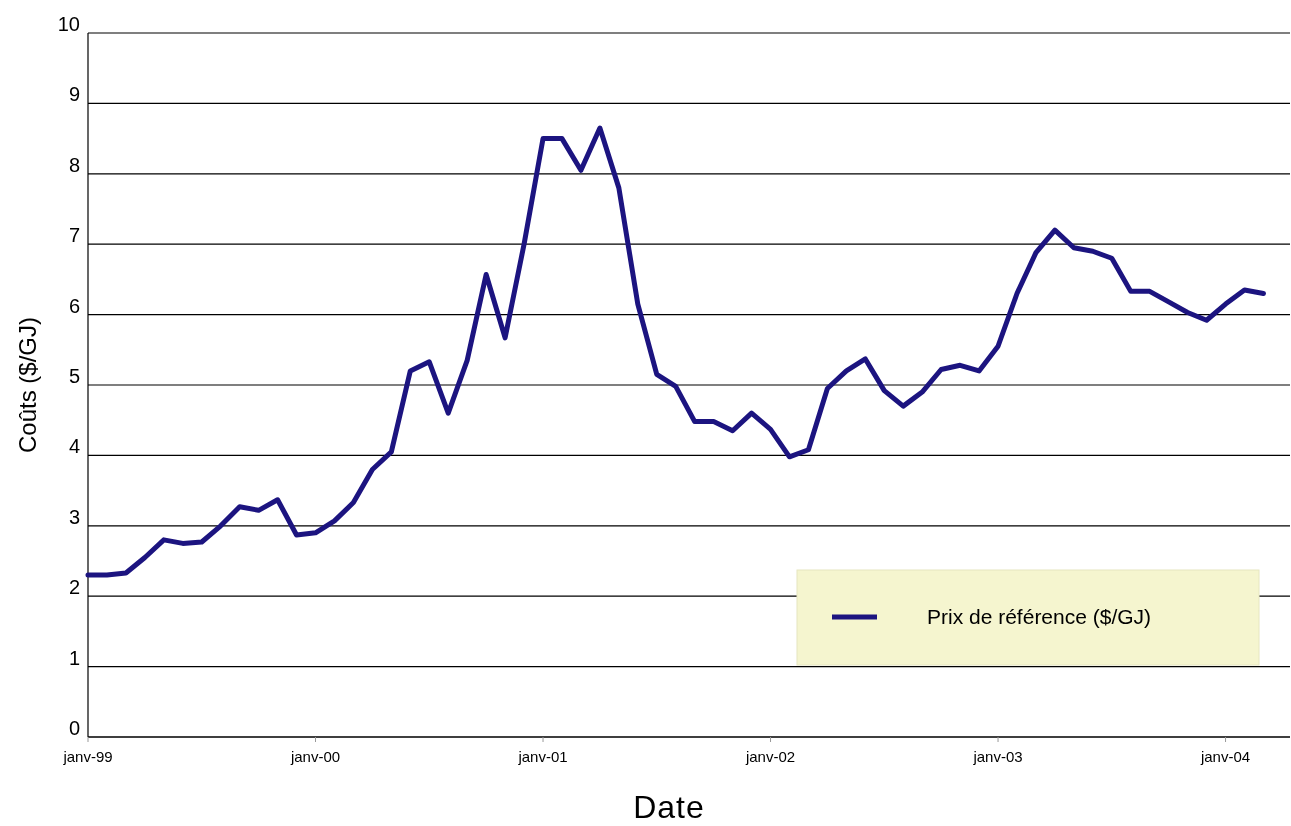 This screenshot has width=1291, height=826. I want to click on y-tick-label: 4, so click(74, 446).